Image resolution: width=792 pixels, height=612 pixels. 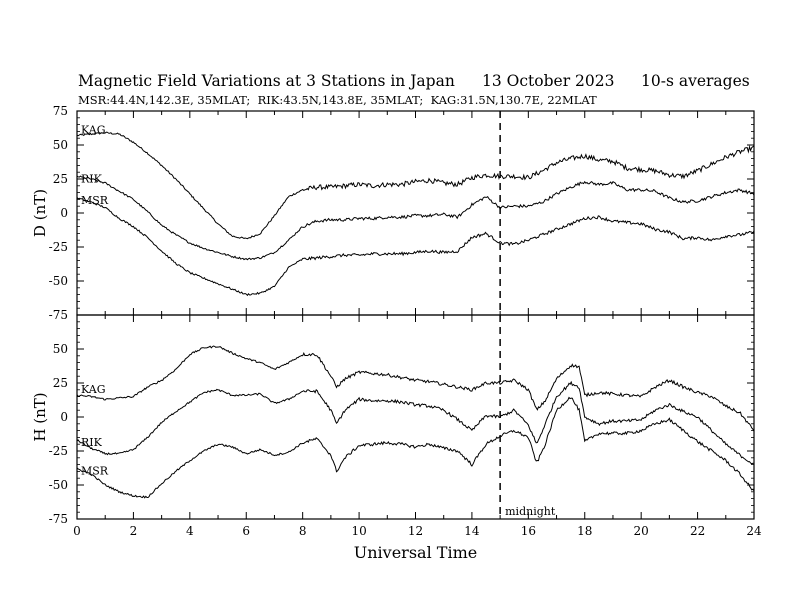 I want to click on series-line-kag, so click(x=415, y=388).